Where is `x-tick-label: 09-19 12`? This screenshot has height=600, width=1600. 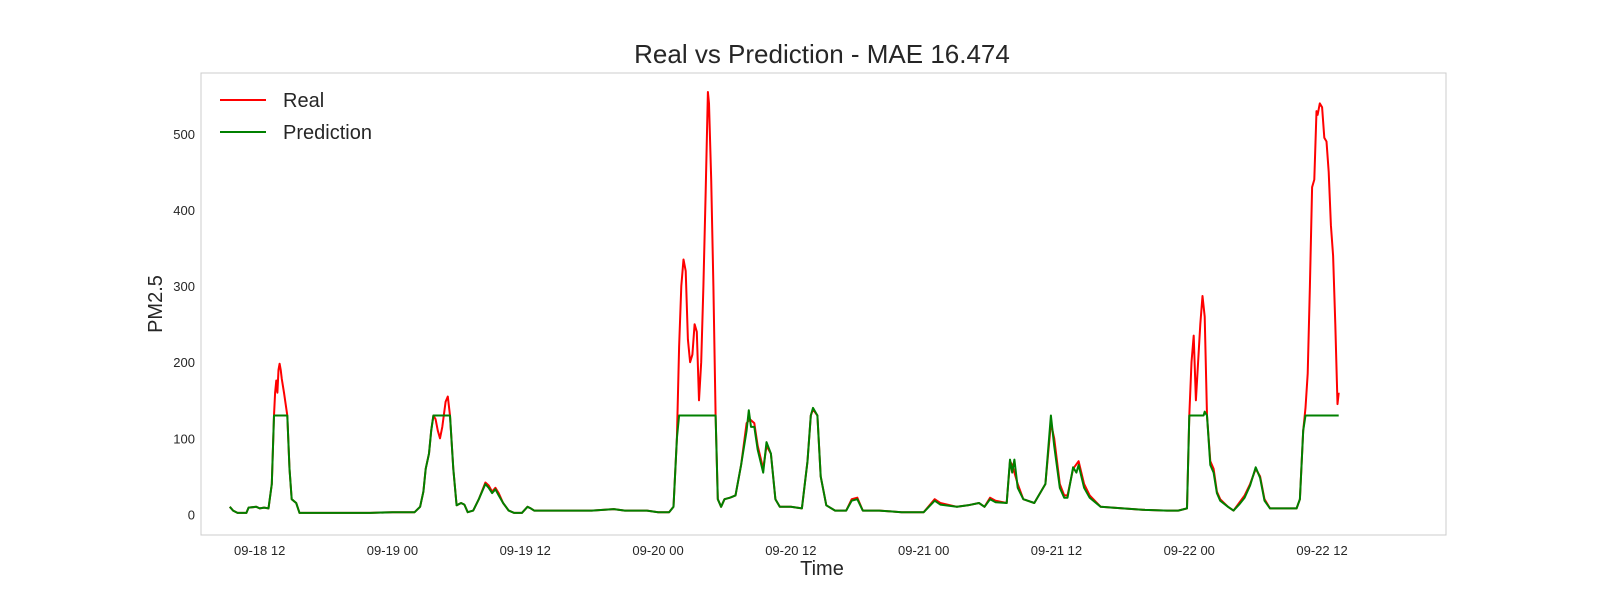 x-tick-label: 09-19 12 is located at coordinates (525, 550).